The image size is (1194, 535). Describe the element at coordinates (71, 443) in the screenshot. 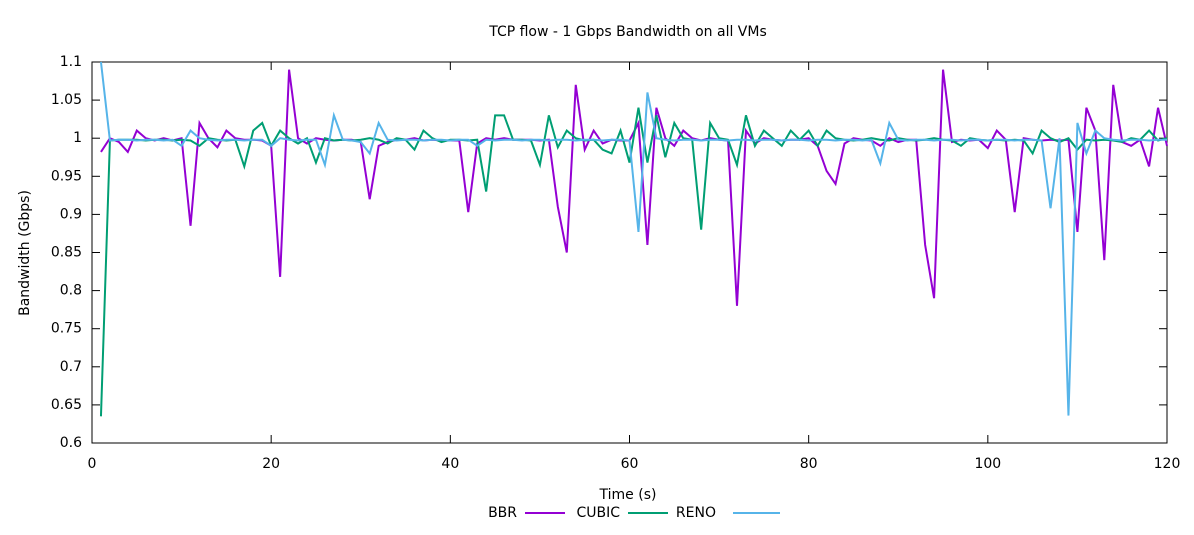

I see `y-tick-label: 0.6` at that location.